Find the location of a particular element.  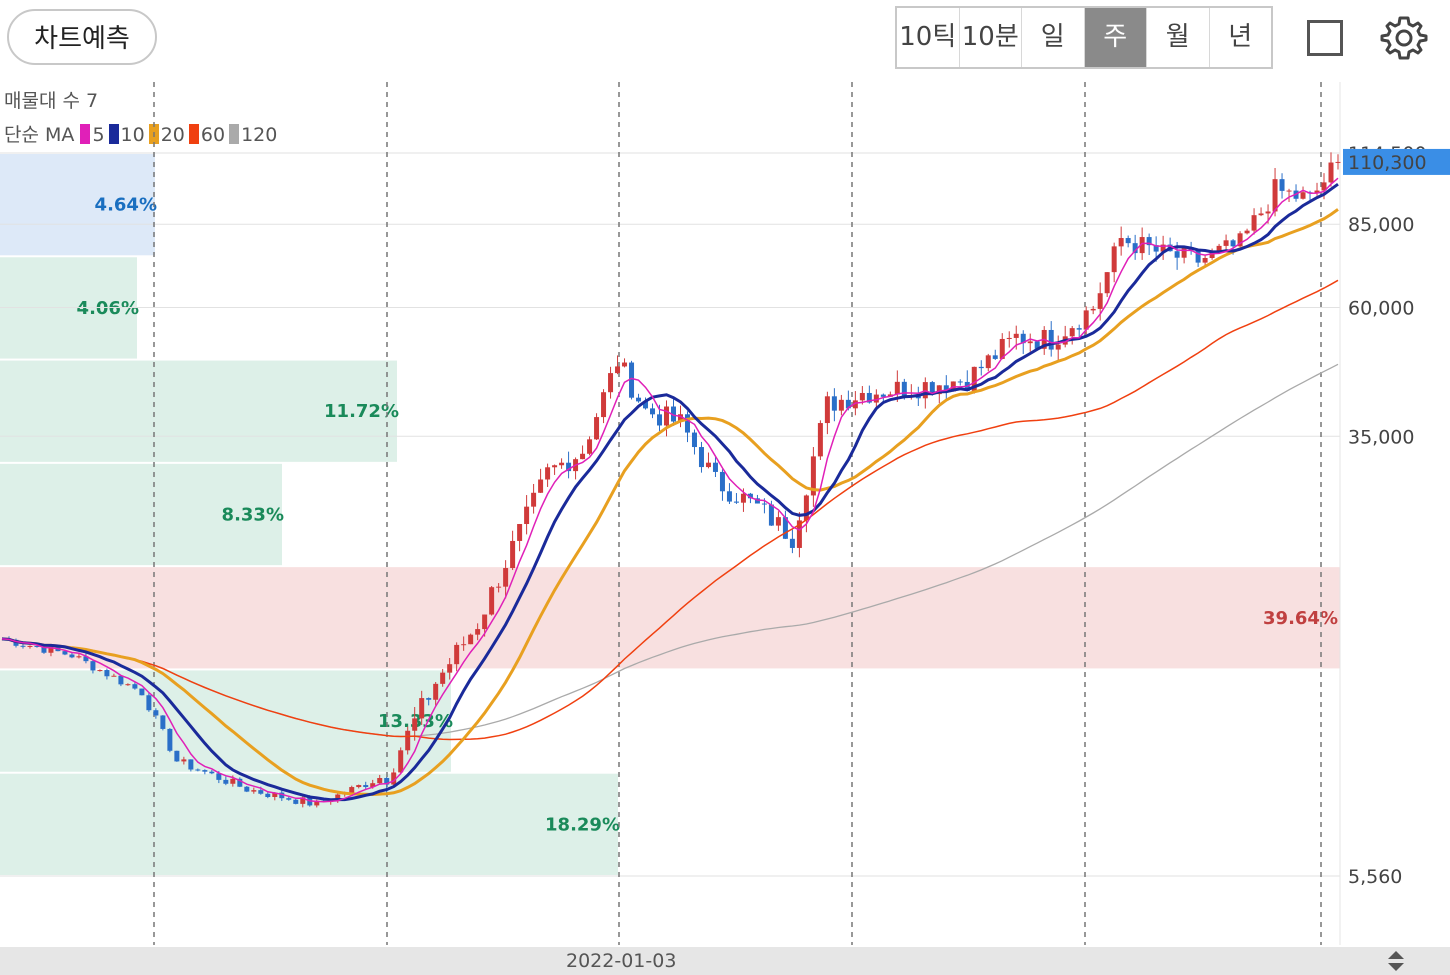

volume-profile-percent: 8.33% is located at coordinates (253, 515).